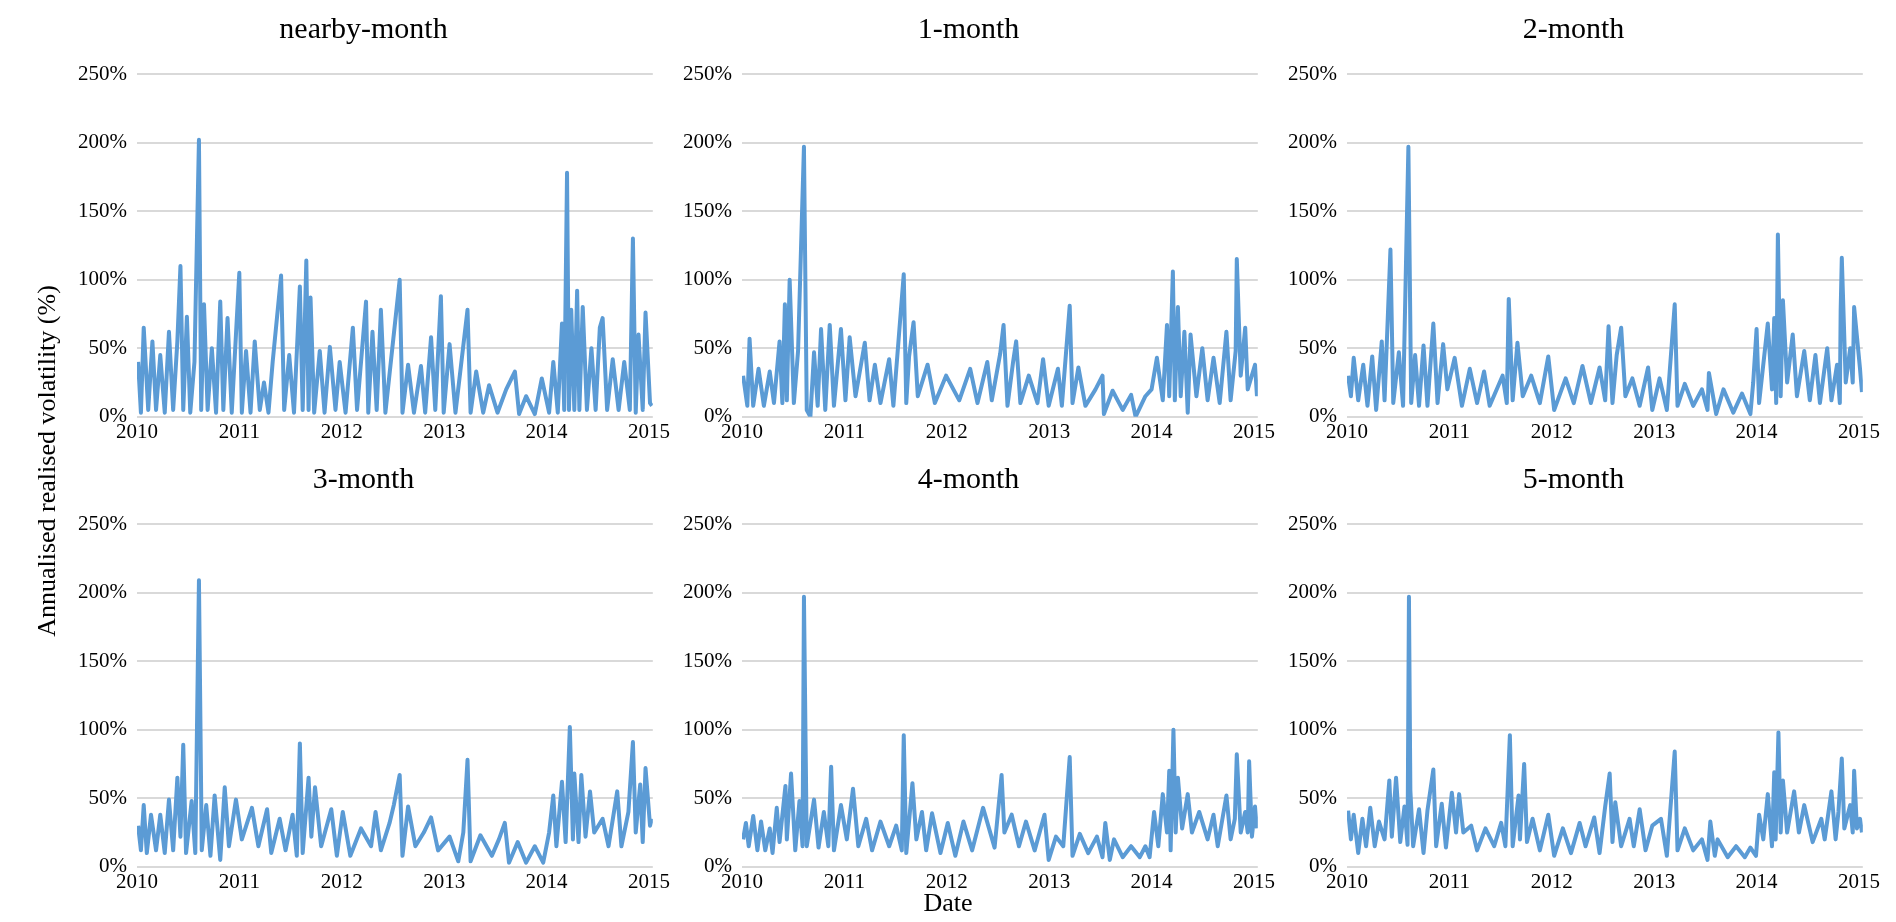 This screenshot has width=1896, height=922. What do you see at coordinates (1573, 477) in the screenshot?
I see `chart-title: 5-month` at bounding box center [1573, 477].